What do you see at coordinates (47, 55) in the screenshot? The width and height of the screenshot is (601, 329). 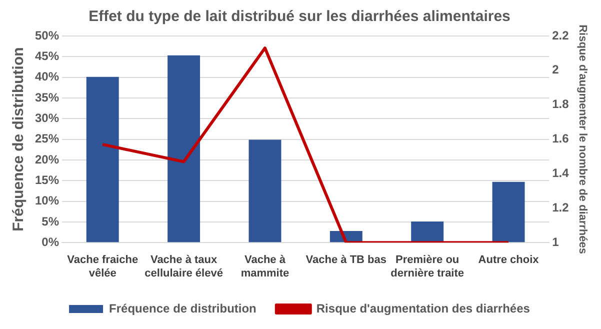 I see `y-tick-label: 45%` at bounding box center [47, 55].